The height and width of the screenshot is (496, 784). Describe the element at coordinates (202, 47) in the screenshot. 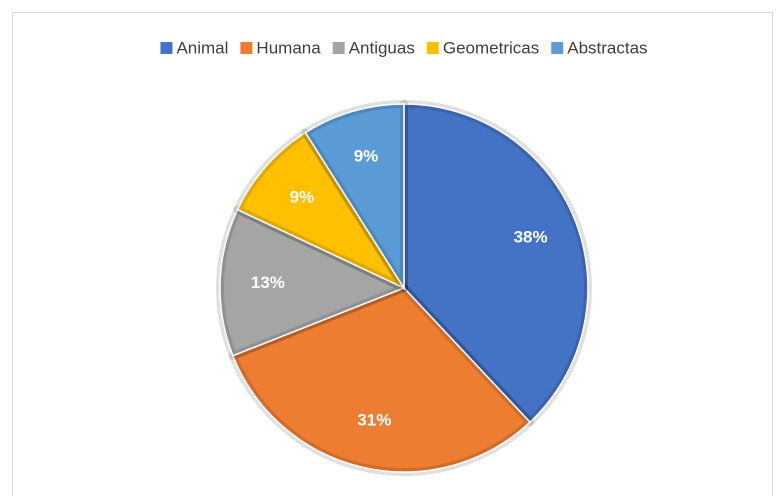

I see `legend-label: Animal` at that location.